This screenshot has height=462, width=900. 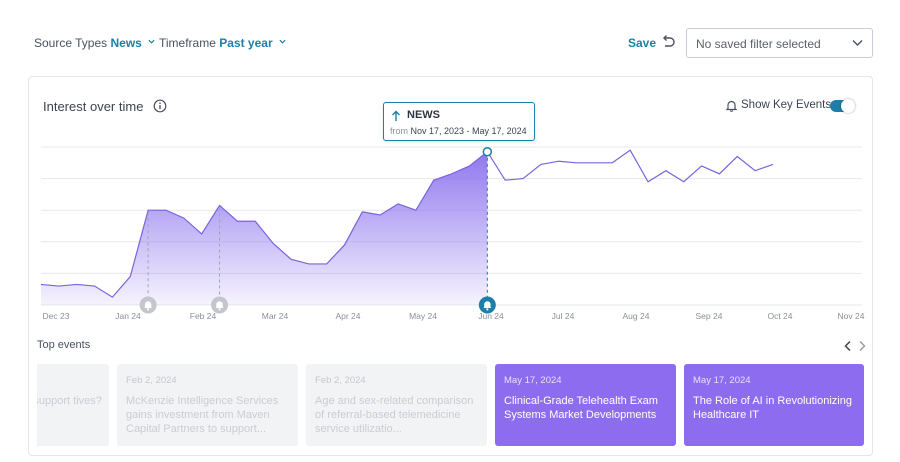 What do you see at coordinates (64, 345) in the screenshot?
I see `top-events-title: Top events` at bounding box center [64, 345].